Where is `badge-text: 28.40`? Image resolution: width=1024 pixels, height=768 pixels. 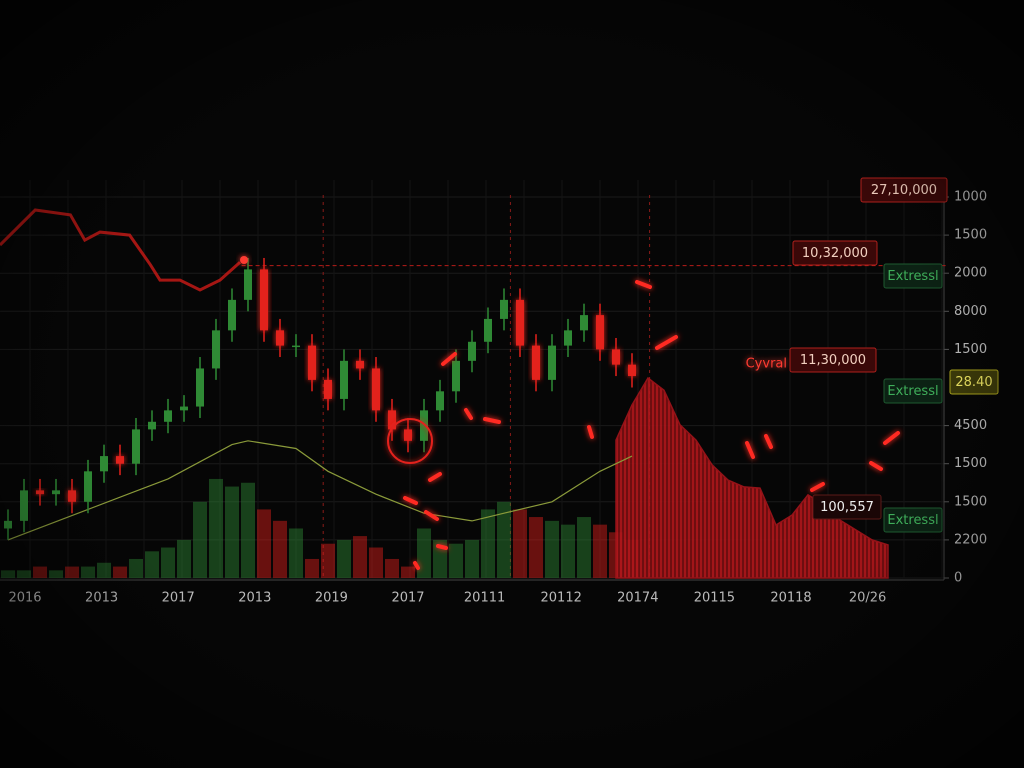
badge-text: 28.40 is located at coordinates (973, 382).